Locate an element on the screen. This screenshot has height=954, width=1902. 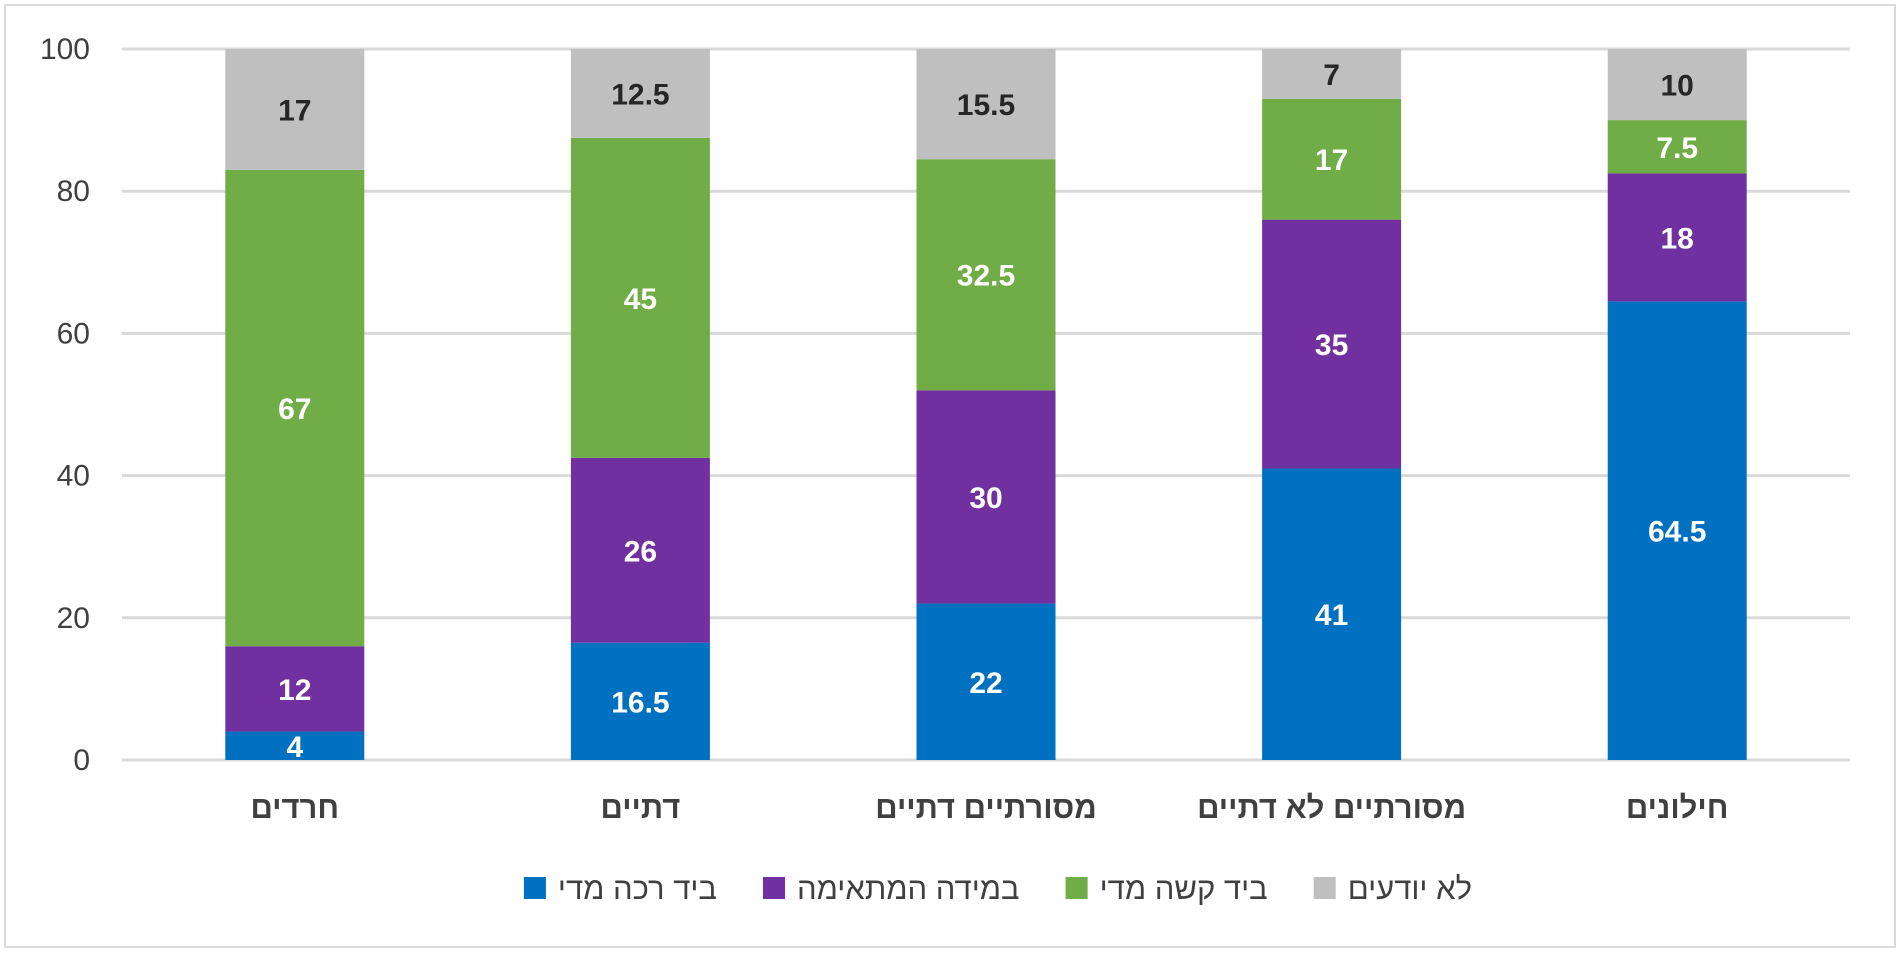
data-label: 41 is located at coordinates (1331, 615).